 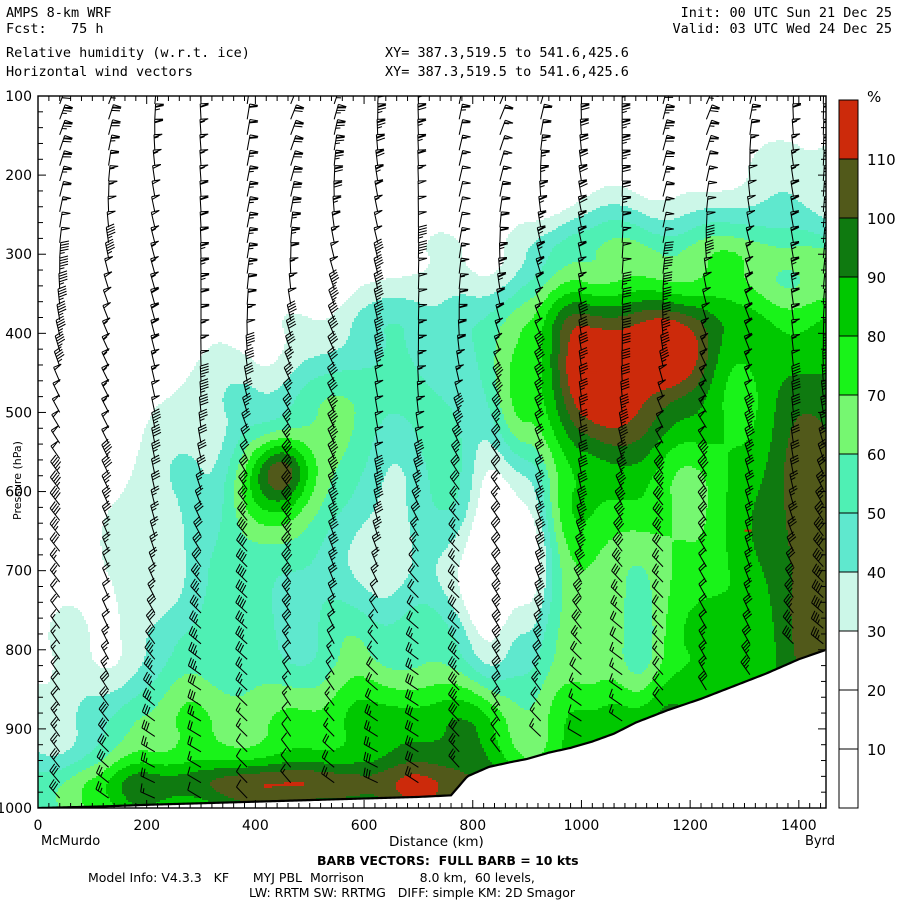 I want to click on colorbar-unit-label: %, so click(x=874, y=97).